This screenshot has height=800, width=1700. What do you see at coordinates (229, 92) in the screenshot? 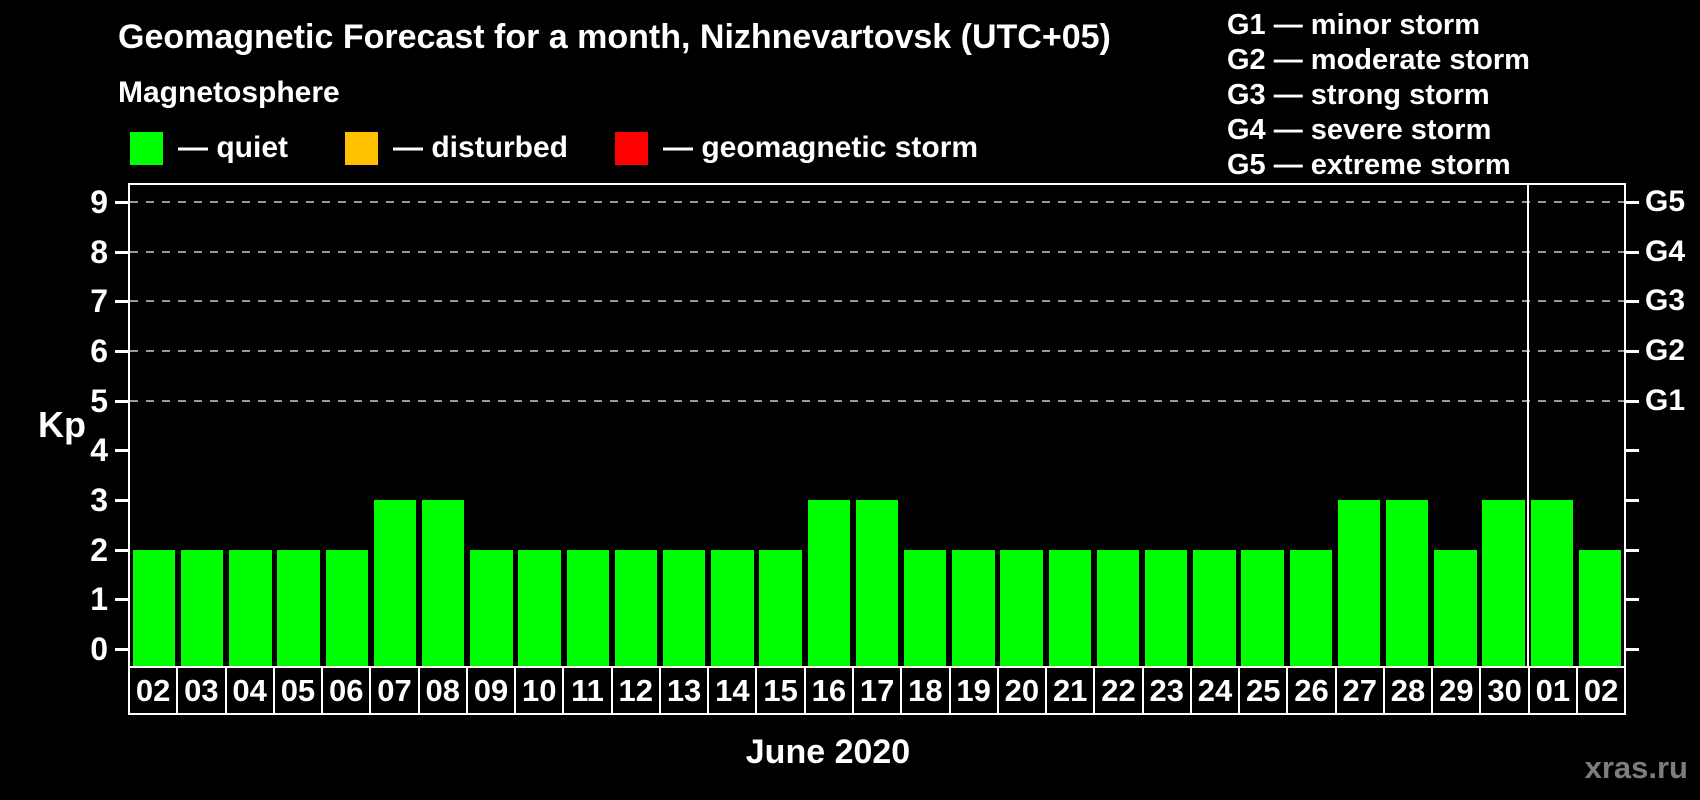
I see `magnetosphere-label: Magnetosphere` at bounding box center [229, 92].